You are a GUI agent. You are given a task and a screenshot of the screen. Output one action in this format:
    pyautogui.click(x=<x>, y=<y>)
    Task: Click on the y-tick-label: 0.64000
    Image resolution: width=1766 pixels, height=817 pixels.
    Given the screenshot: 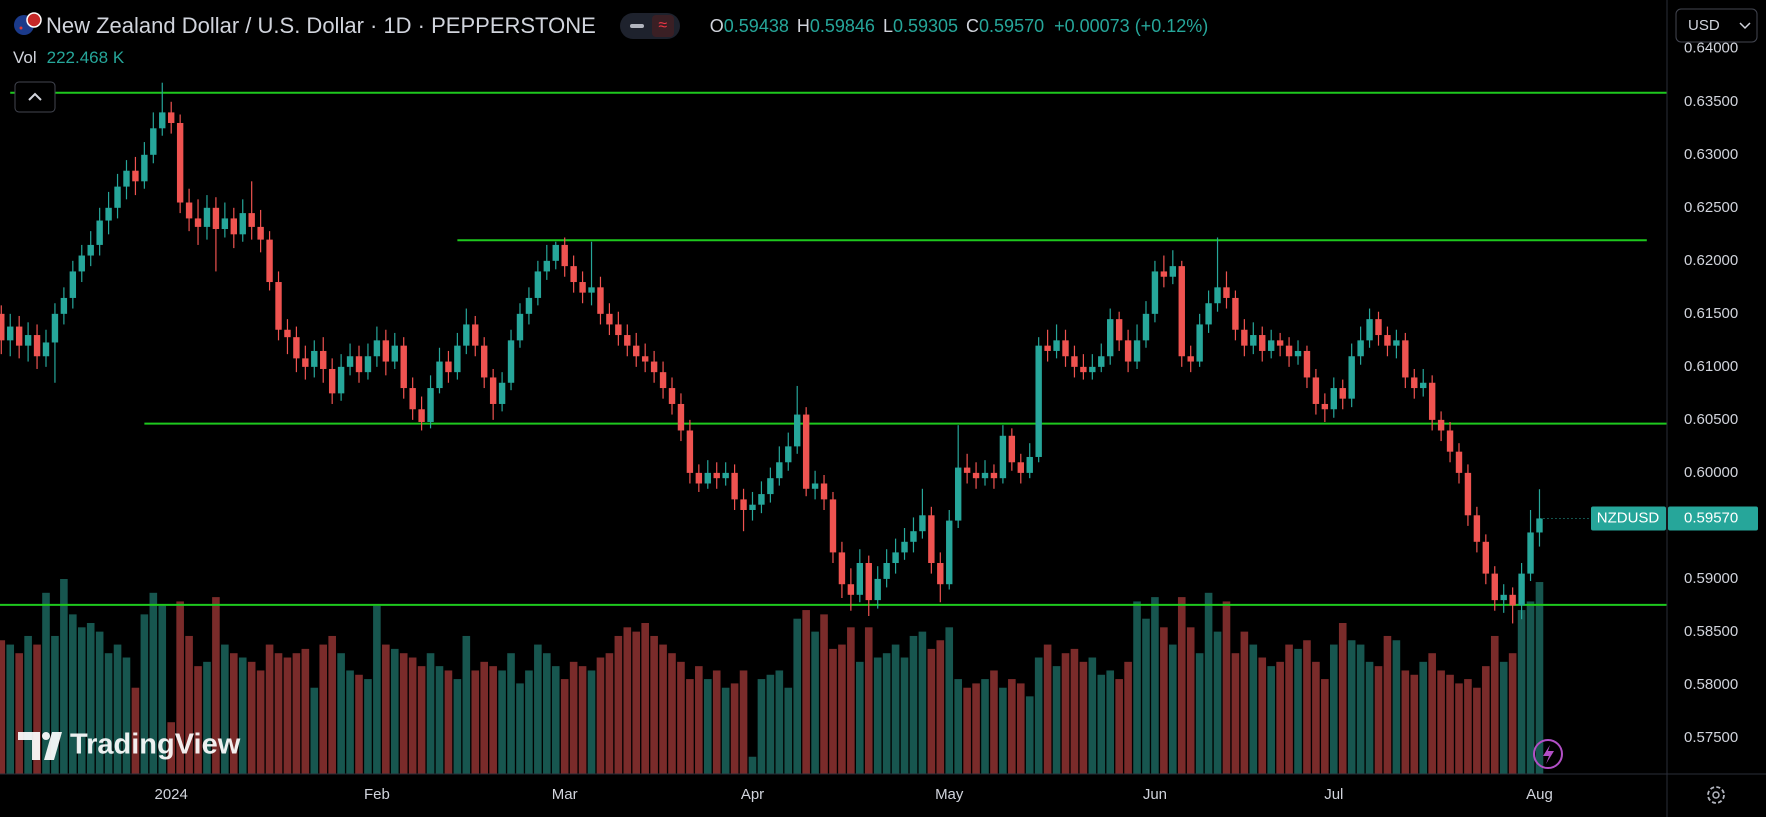 What is the action you would take?
    pyautogui.click(x=1711, y=48)
    